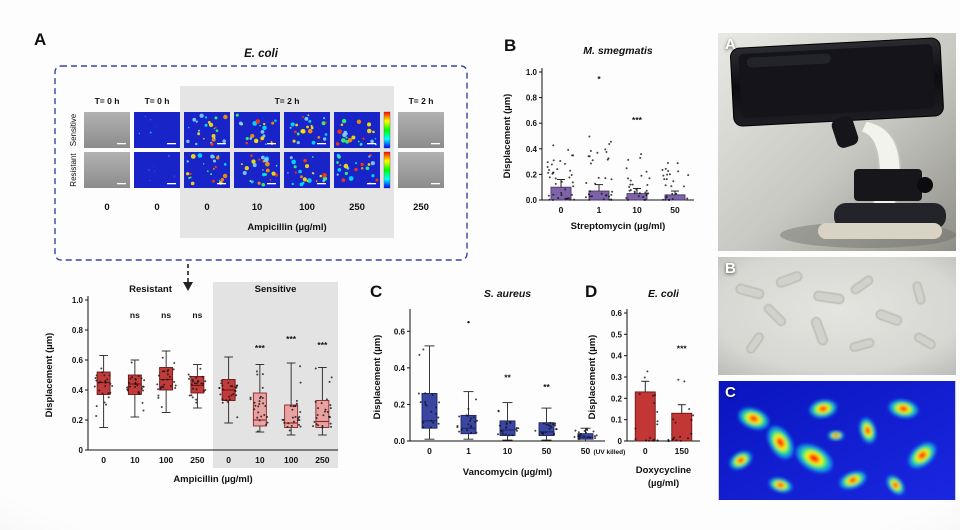  Describe the element at coordinates (532, 149) in the screenshot. I see `y-tick-label: 0.4` at that location.